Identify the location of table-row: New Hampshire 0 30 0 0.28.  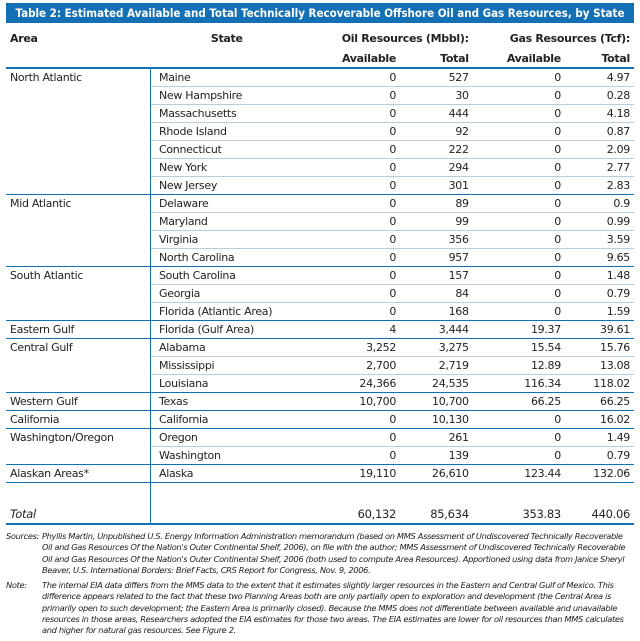
(320, 95).